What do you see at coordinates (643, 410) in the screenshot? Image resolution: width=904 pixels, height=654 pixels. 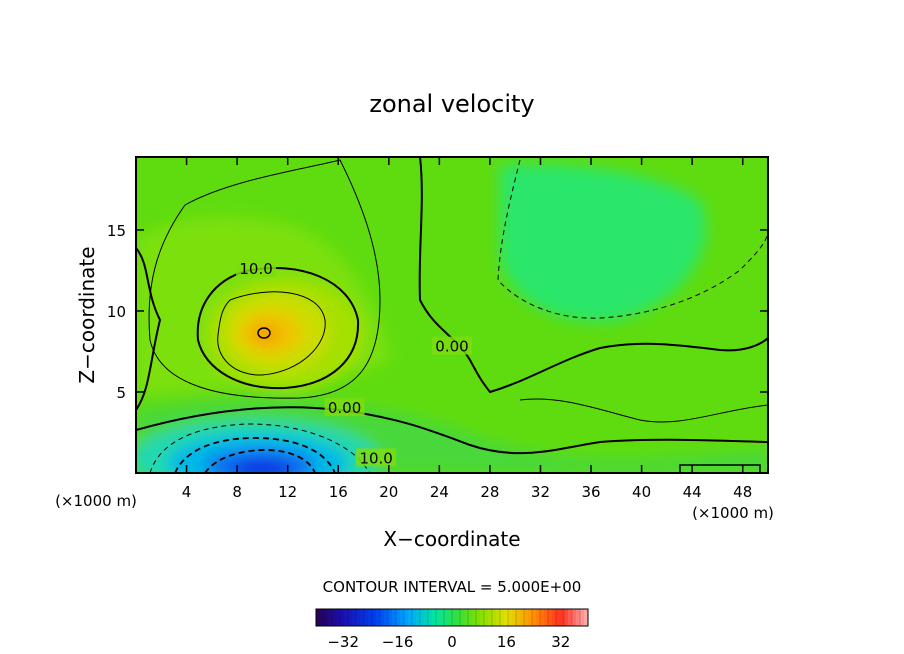 I see `contour-five-lower-right` at bounding box center [643, 410].